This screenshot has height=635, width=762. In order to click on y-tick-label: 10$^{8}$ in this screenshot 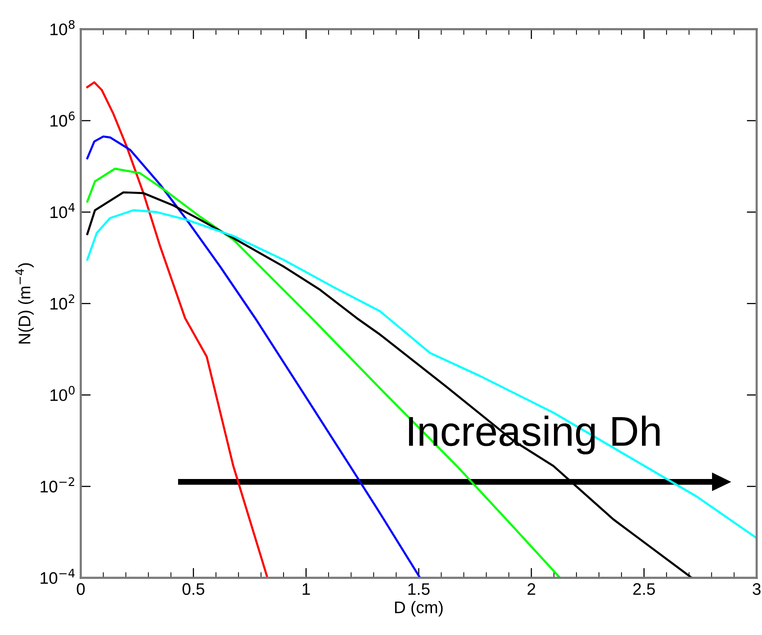, I will do `click(62, 28)`.